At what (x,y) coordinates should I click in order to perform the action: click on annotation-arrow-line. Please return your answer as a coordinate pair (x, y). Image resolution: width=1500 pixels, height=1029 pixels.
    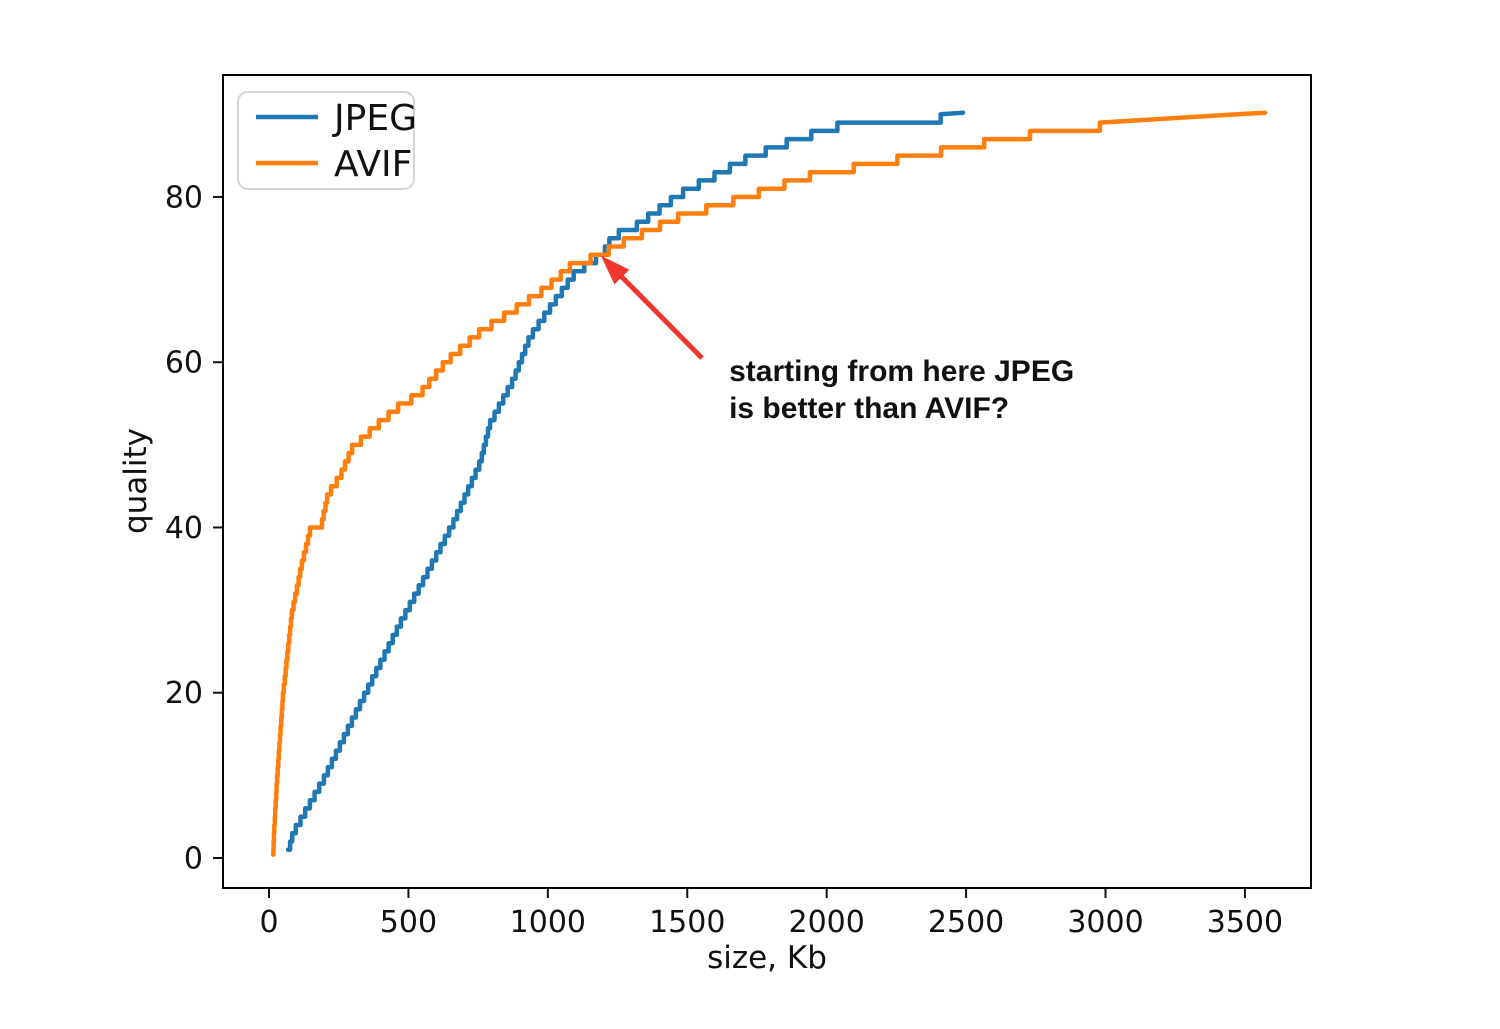
    Looking at the image, I should click on (659, 314).